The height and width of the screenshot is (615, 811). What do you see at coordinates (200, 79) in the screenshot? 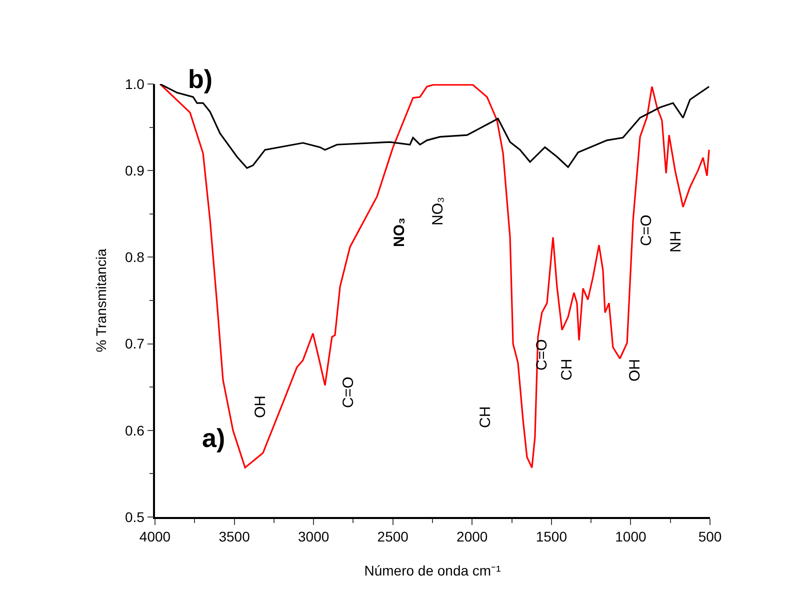
I see `annotation: b)` at bounding box center [200, 79].